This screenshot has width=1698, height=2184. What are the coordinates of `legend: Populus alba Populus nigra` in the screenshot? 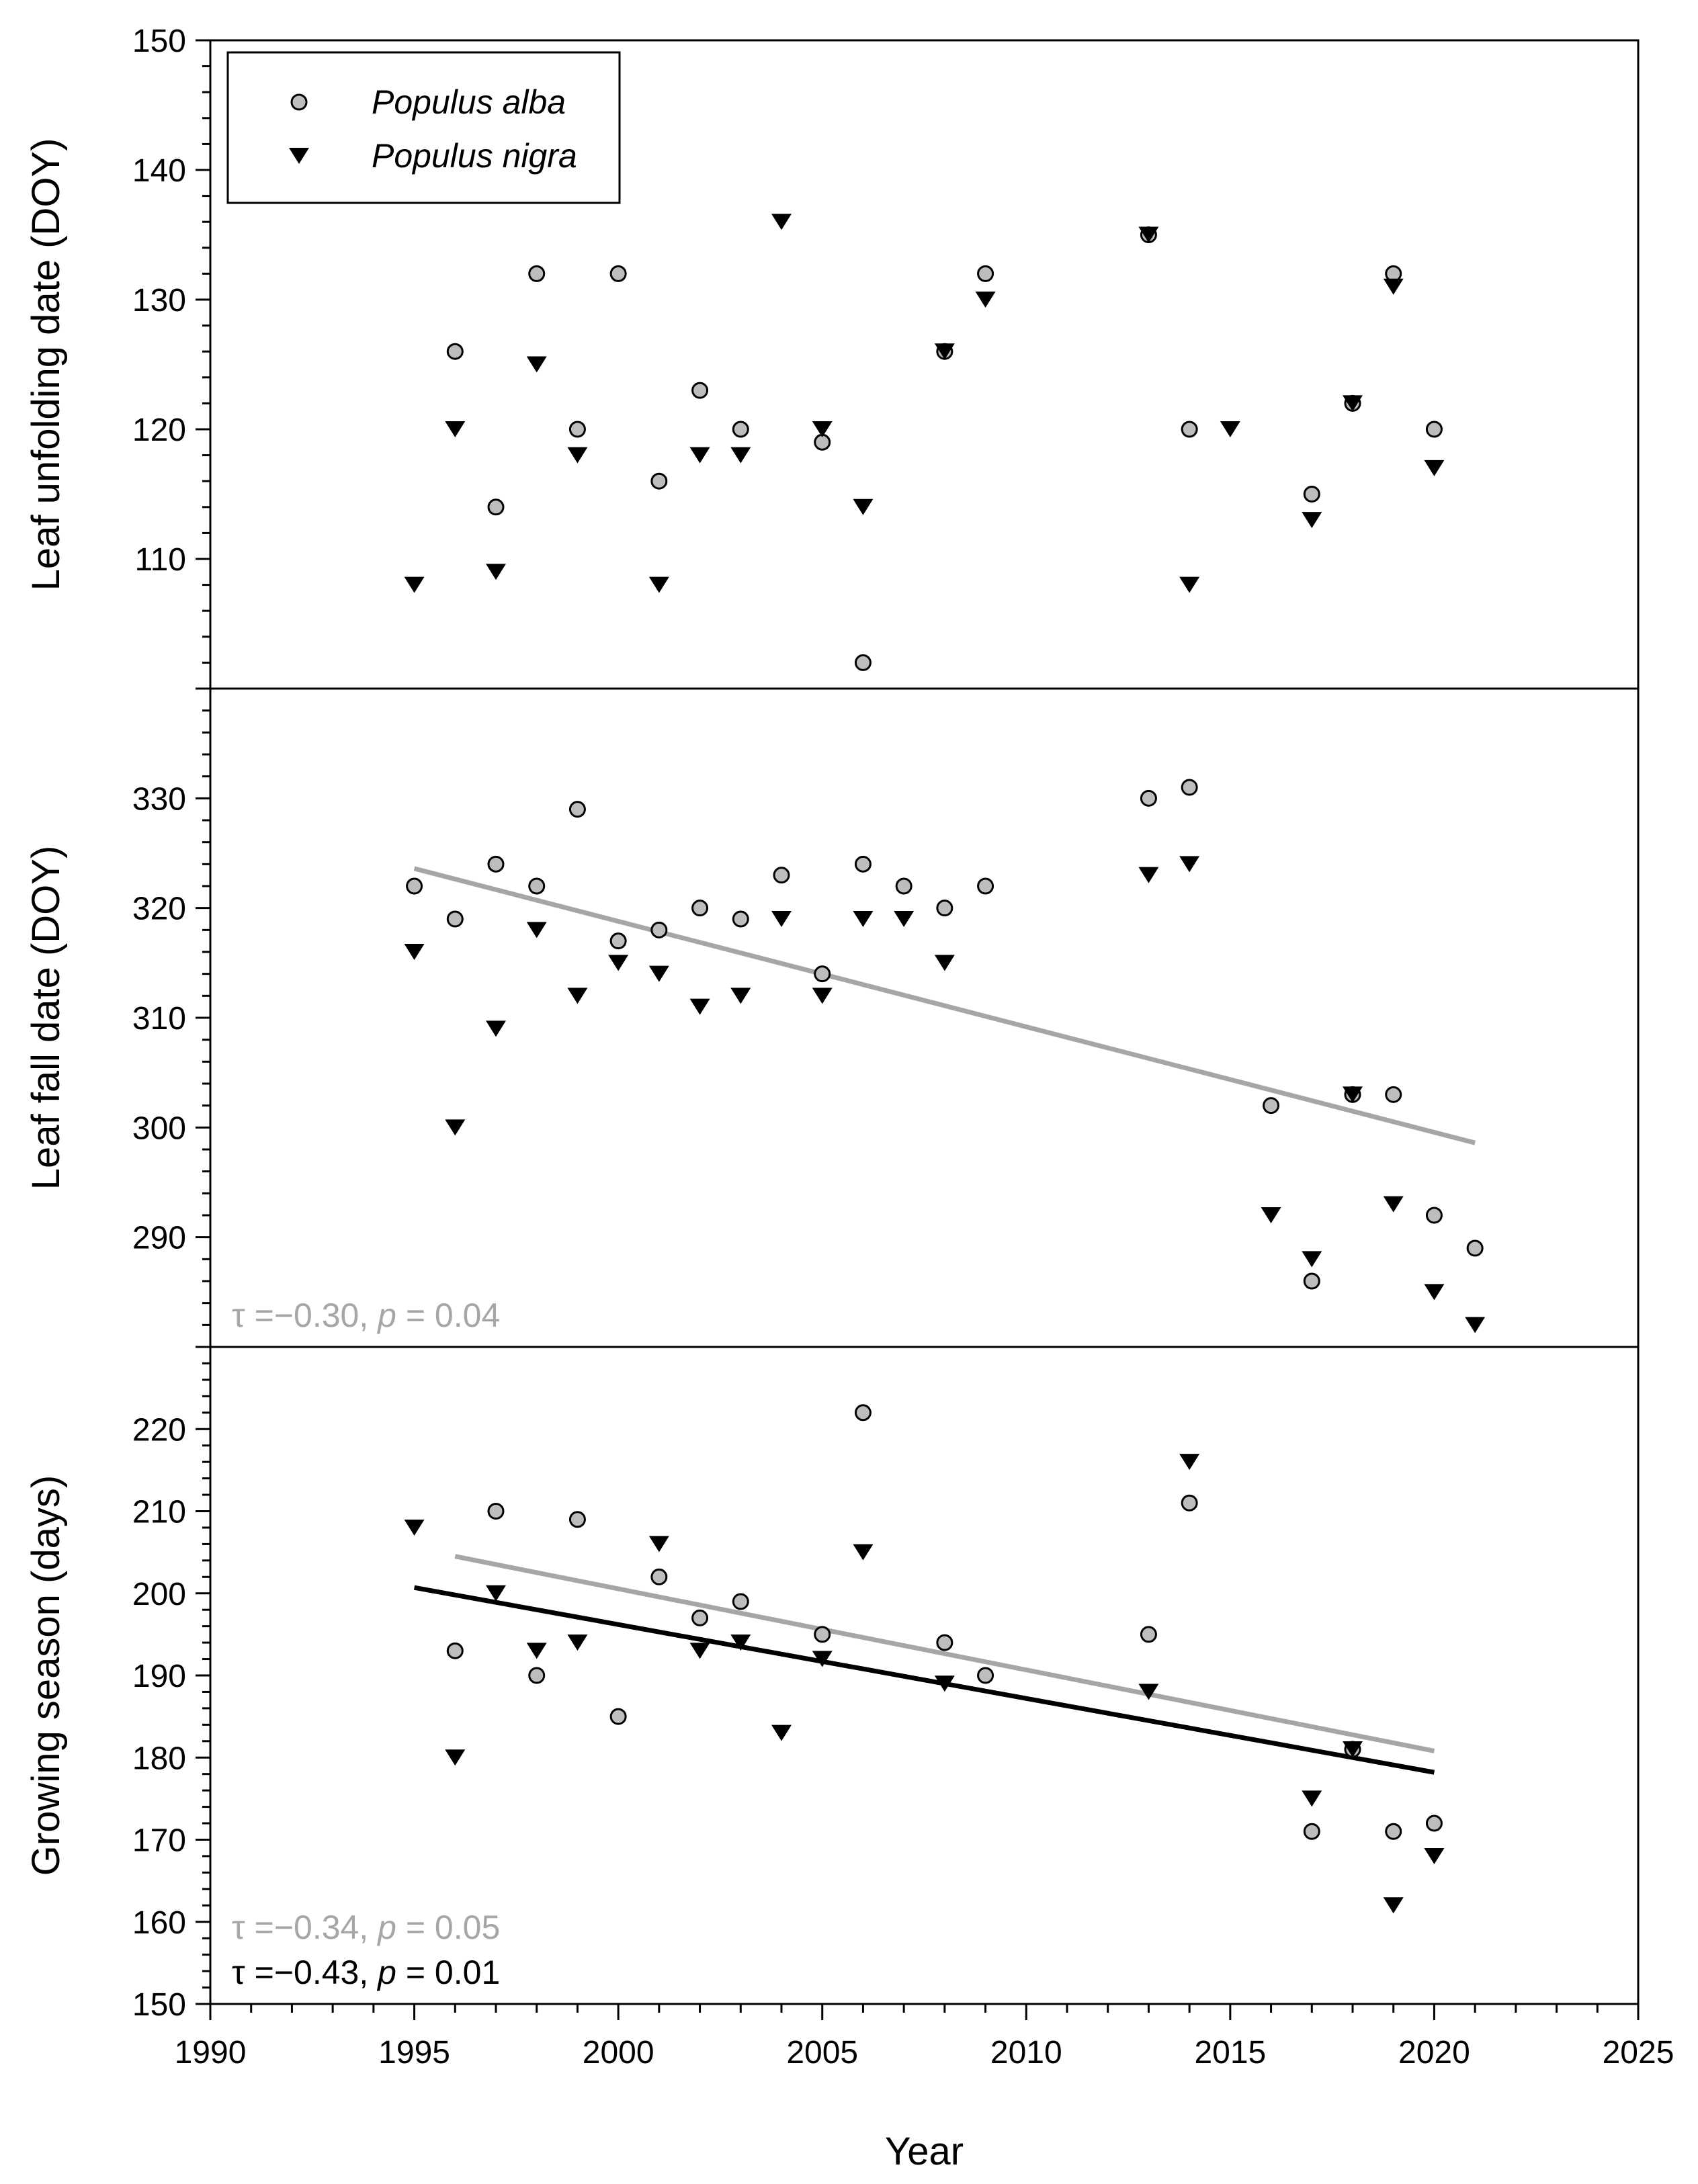 It's located at (423, 128).